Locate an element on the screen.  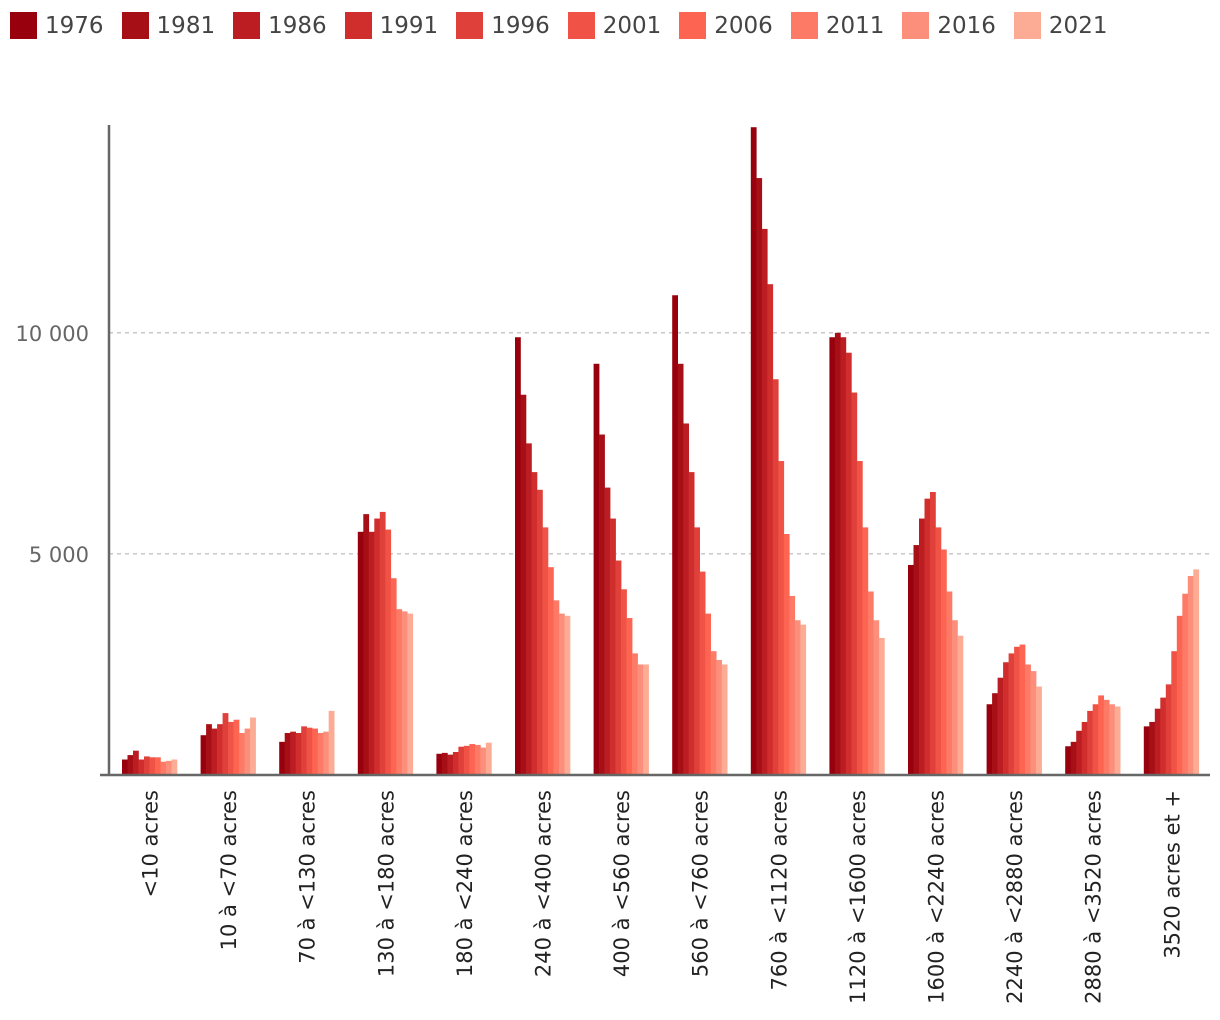
category-label: 2240 à <2880 acres is located at coordinates (1015, 897).